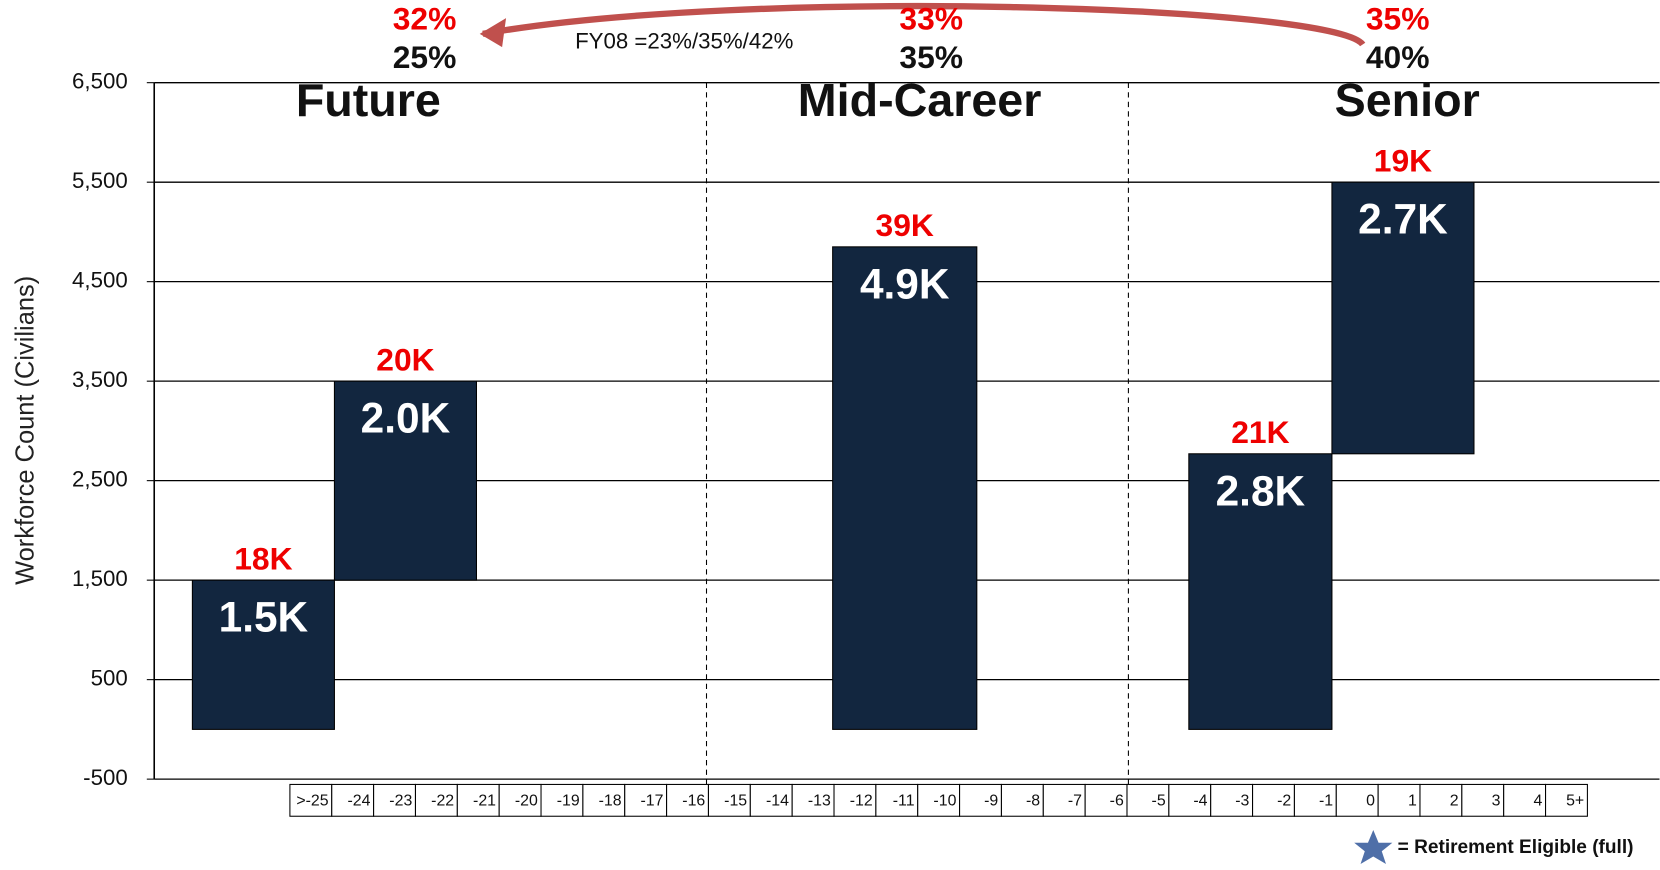 The height and width of the screenshot is (870, 1660). I want to click on x-tick-label: -21, so click(484, 801).